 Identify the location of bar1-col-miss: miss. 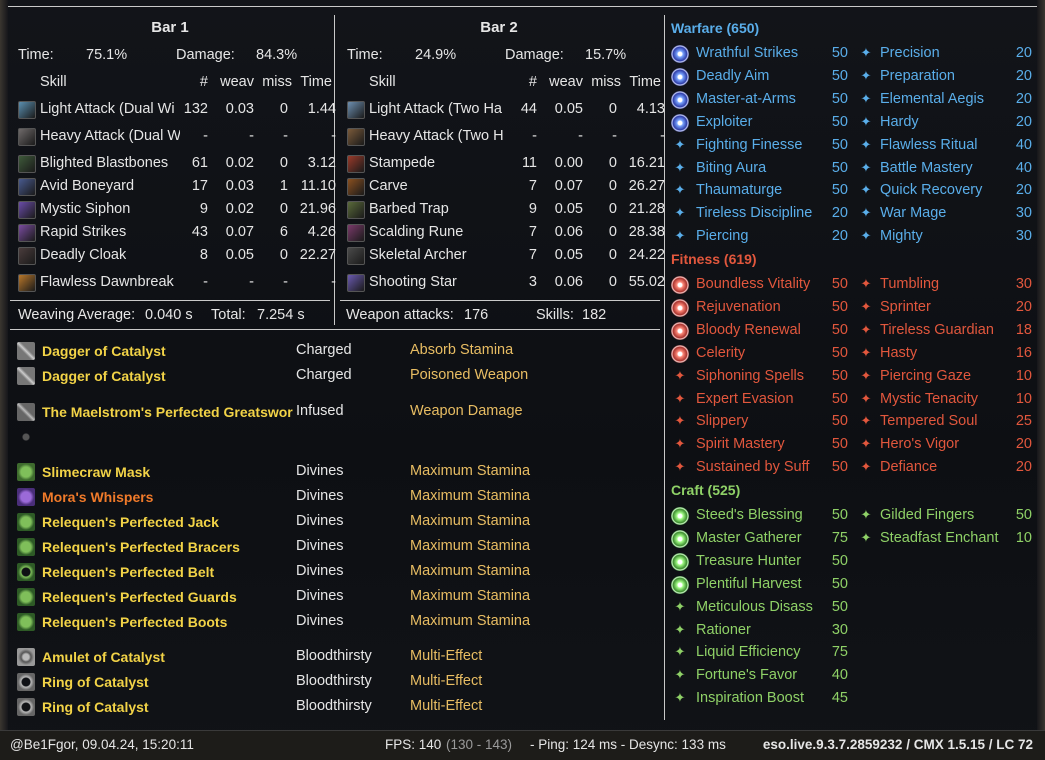
(277, 82).